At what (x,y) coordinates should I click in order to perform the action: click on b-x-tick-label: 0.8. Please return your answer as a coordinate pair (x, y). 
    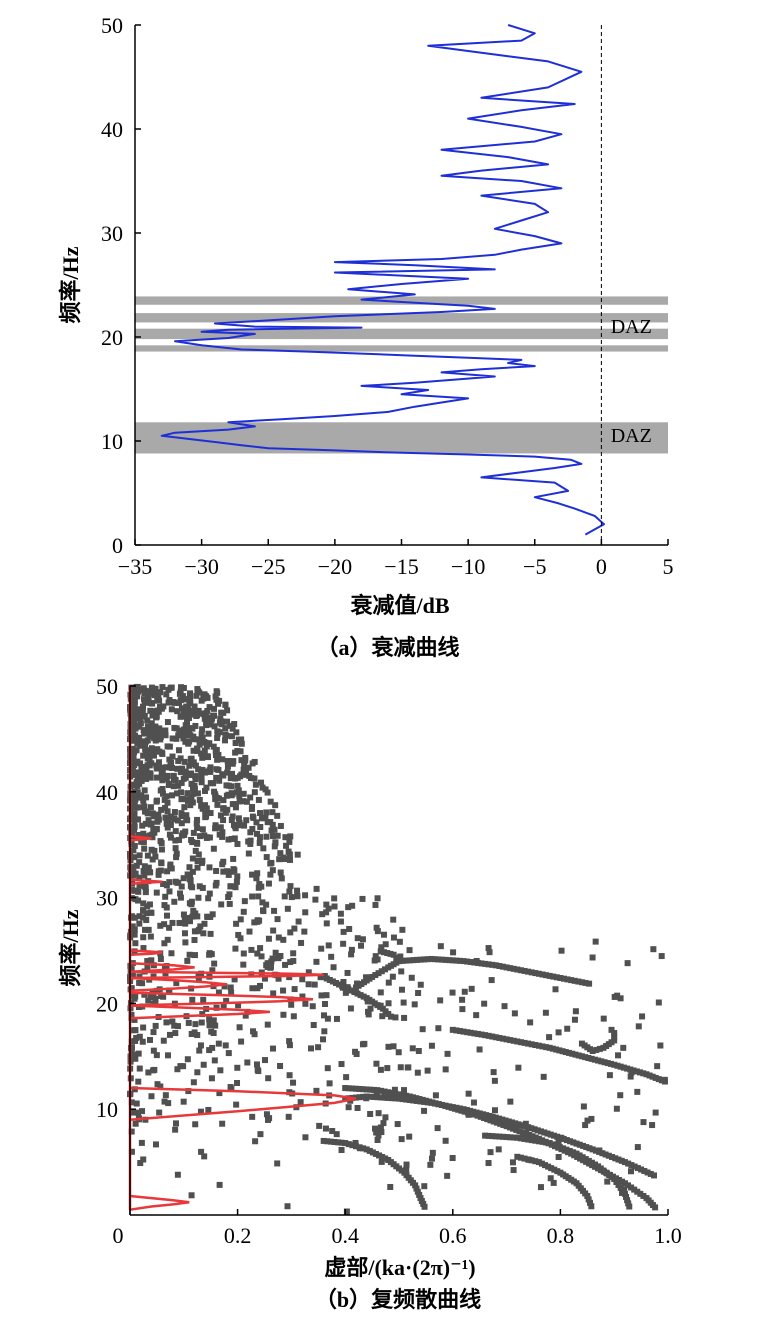
    Looking at the image, I should click on (561, 1235).